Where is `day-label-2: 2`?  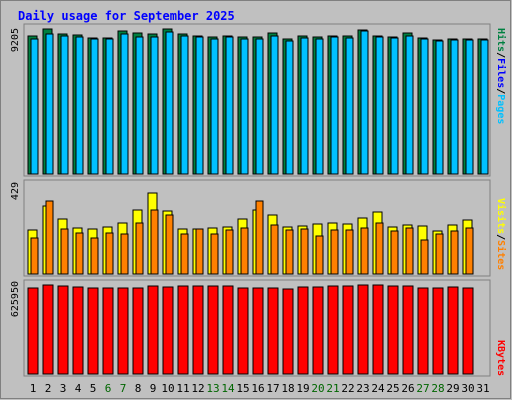
day-label-2: 2 is located at coordinates (48, 388).